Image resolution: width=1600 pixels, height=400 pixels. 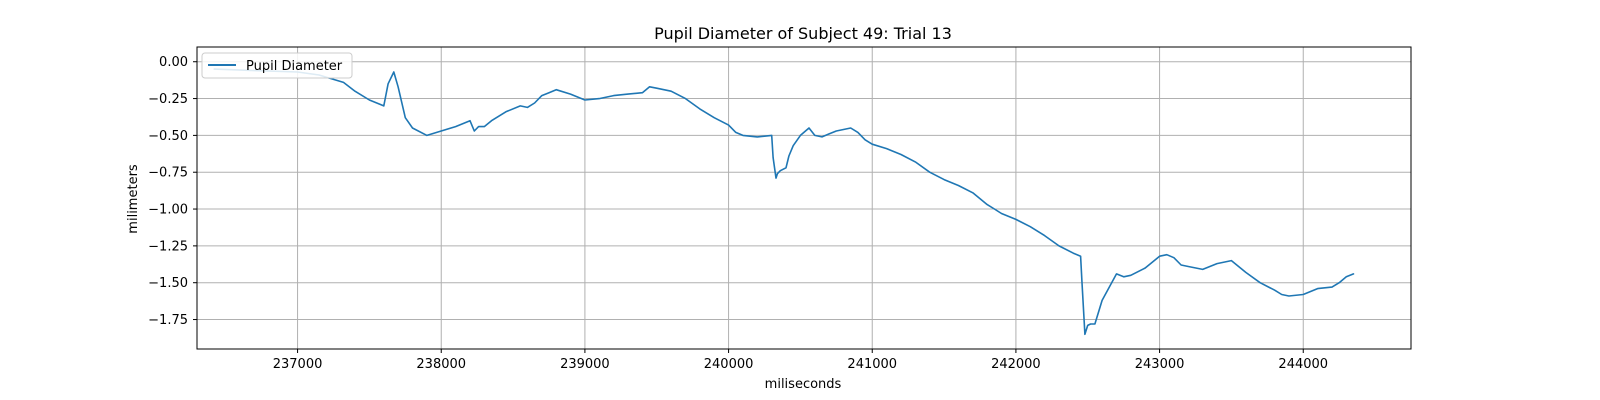 I want to click on legend-label: Pupil Diameter, so click(x=294, y=66).